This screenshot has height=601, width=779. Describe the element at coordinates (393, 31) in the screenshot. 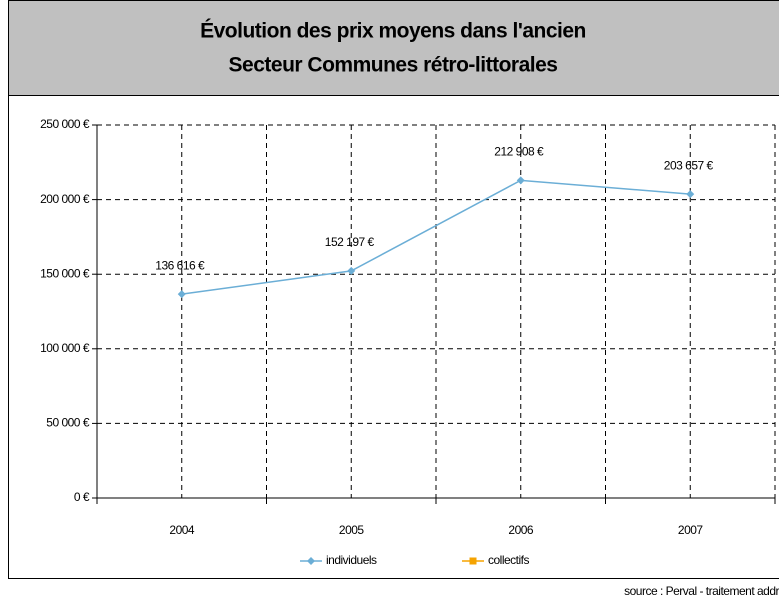

I see `chart-title: Évolution des prix moyens dans l'ancien` at that location.